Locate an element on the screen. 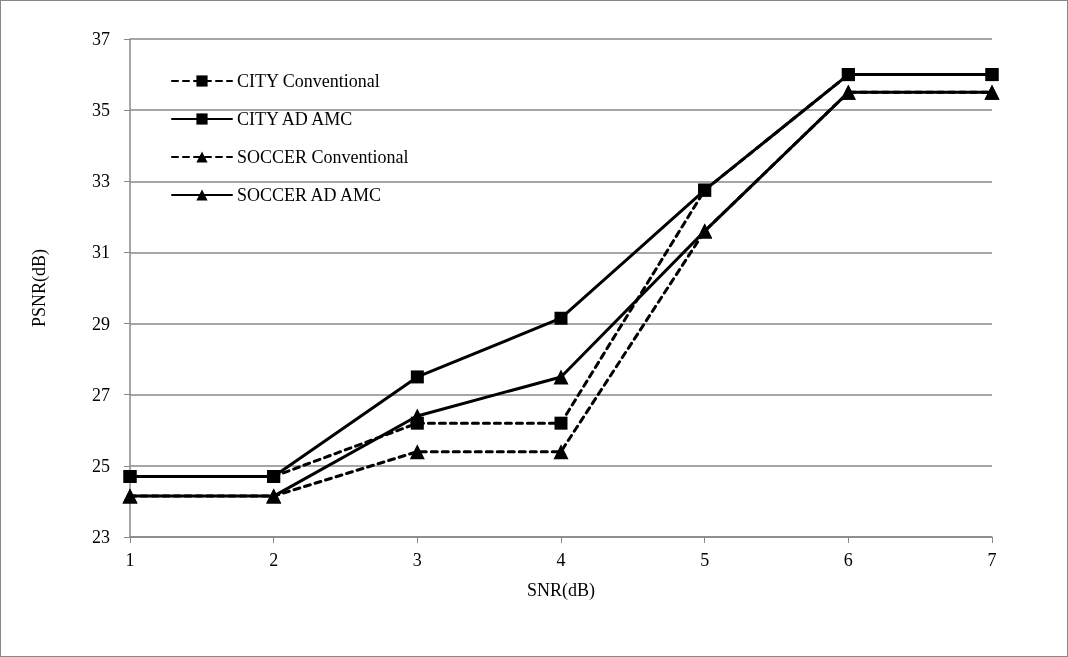 The image size is (1068, 657). y-tick-label: 35 is located at coordinates (101, 110).